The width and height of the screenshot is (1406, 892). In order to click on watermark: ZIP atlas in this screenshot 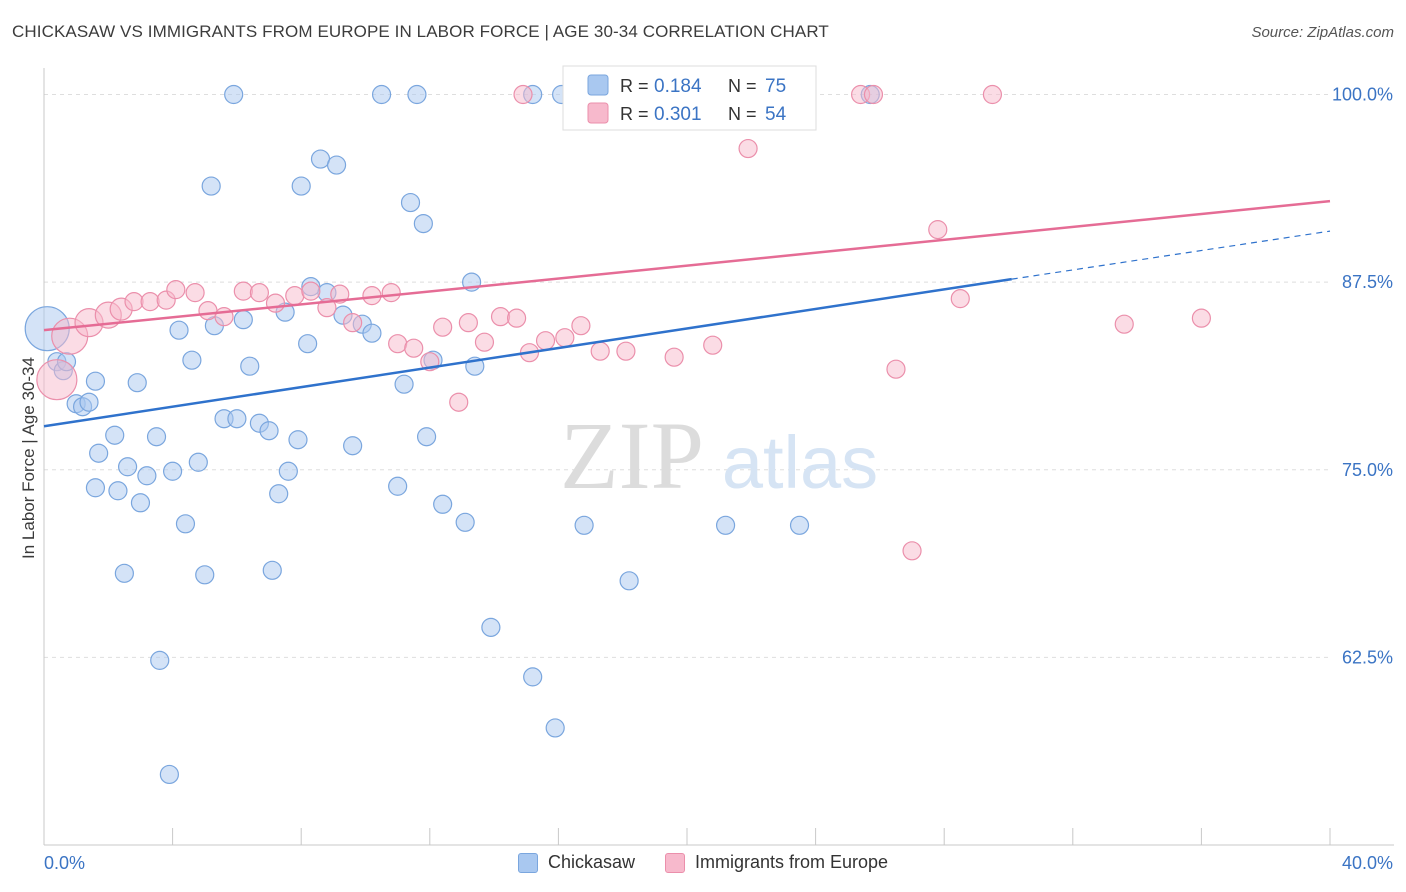, I will do `click(719, 455)`.